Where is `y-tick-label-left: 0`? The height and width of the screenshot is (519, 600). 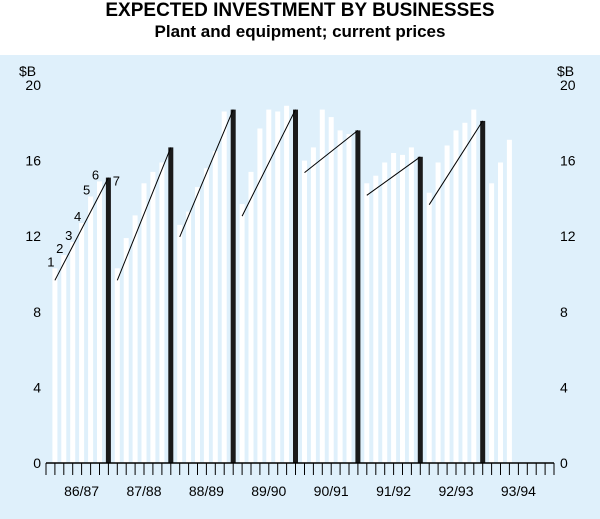
y-tick-label-left: 0 is located at coordinates (37, 463).